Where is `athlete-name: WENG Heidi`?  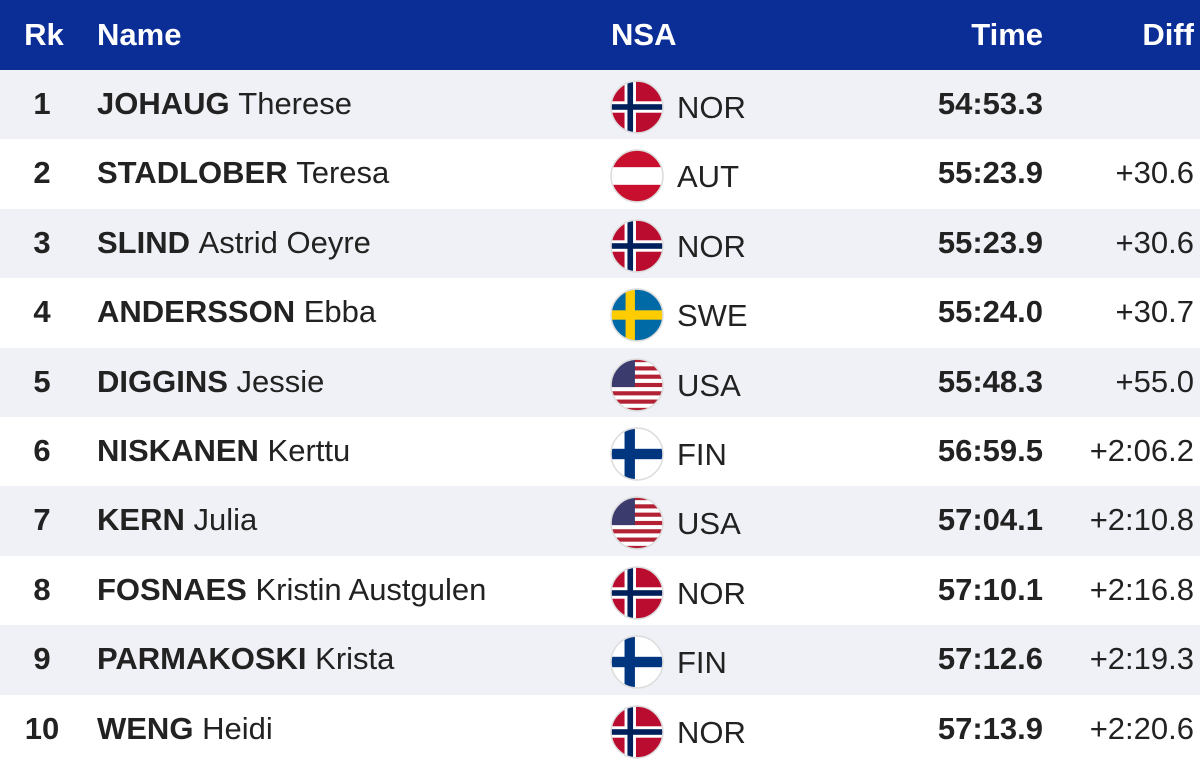
athlete-name: WENG Heidi is located at coordinates (185, 728).